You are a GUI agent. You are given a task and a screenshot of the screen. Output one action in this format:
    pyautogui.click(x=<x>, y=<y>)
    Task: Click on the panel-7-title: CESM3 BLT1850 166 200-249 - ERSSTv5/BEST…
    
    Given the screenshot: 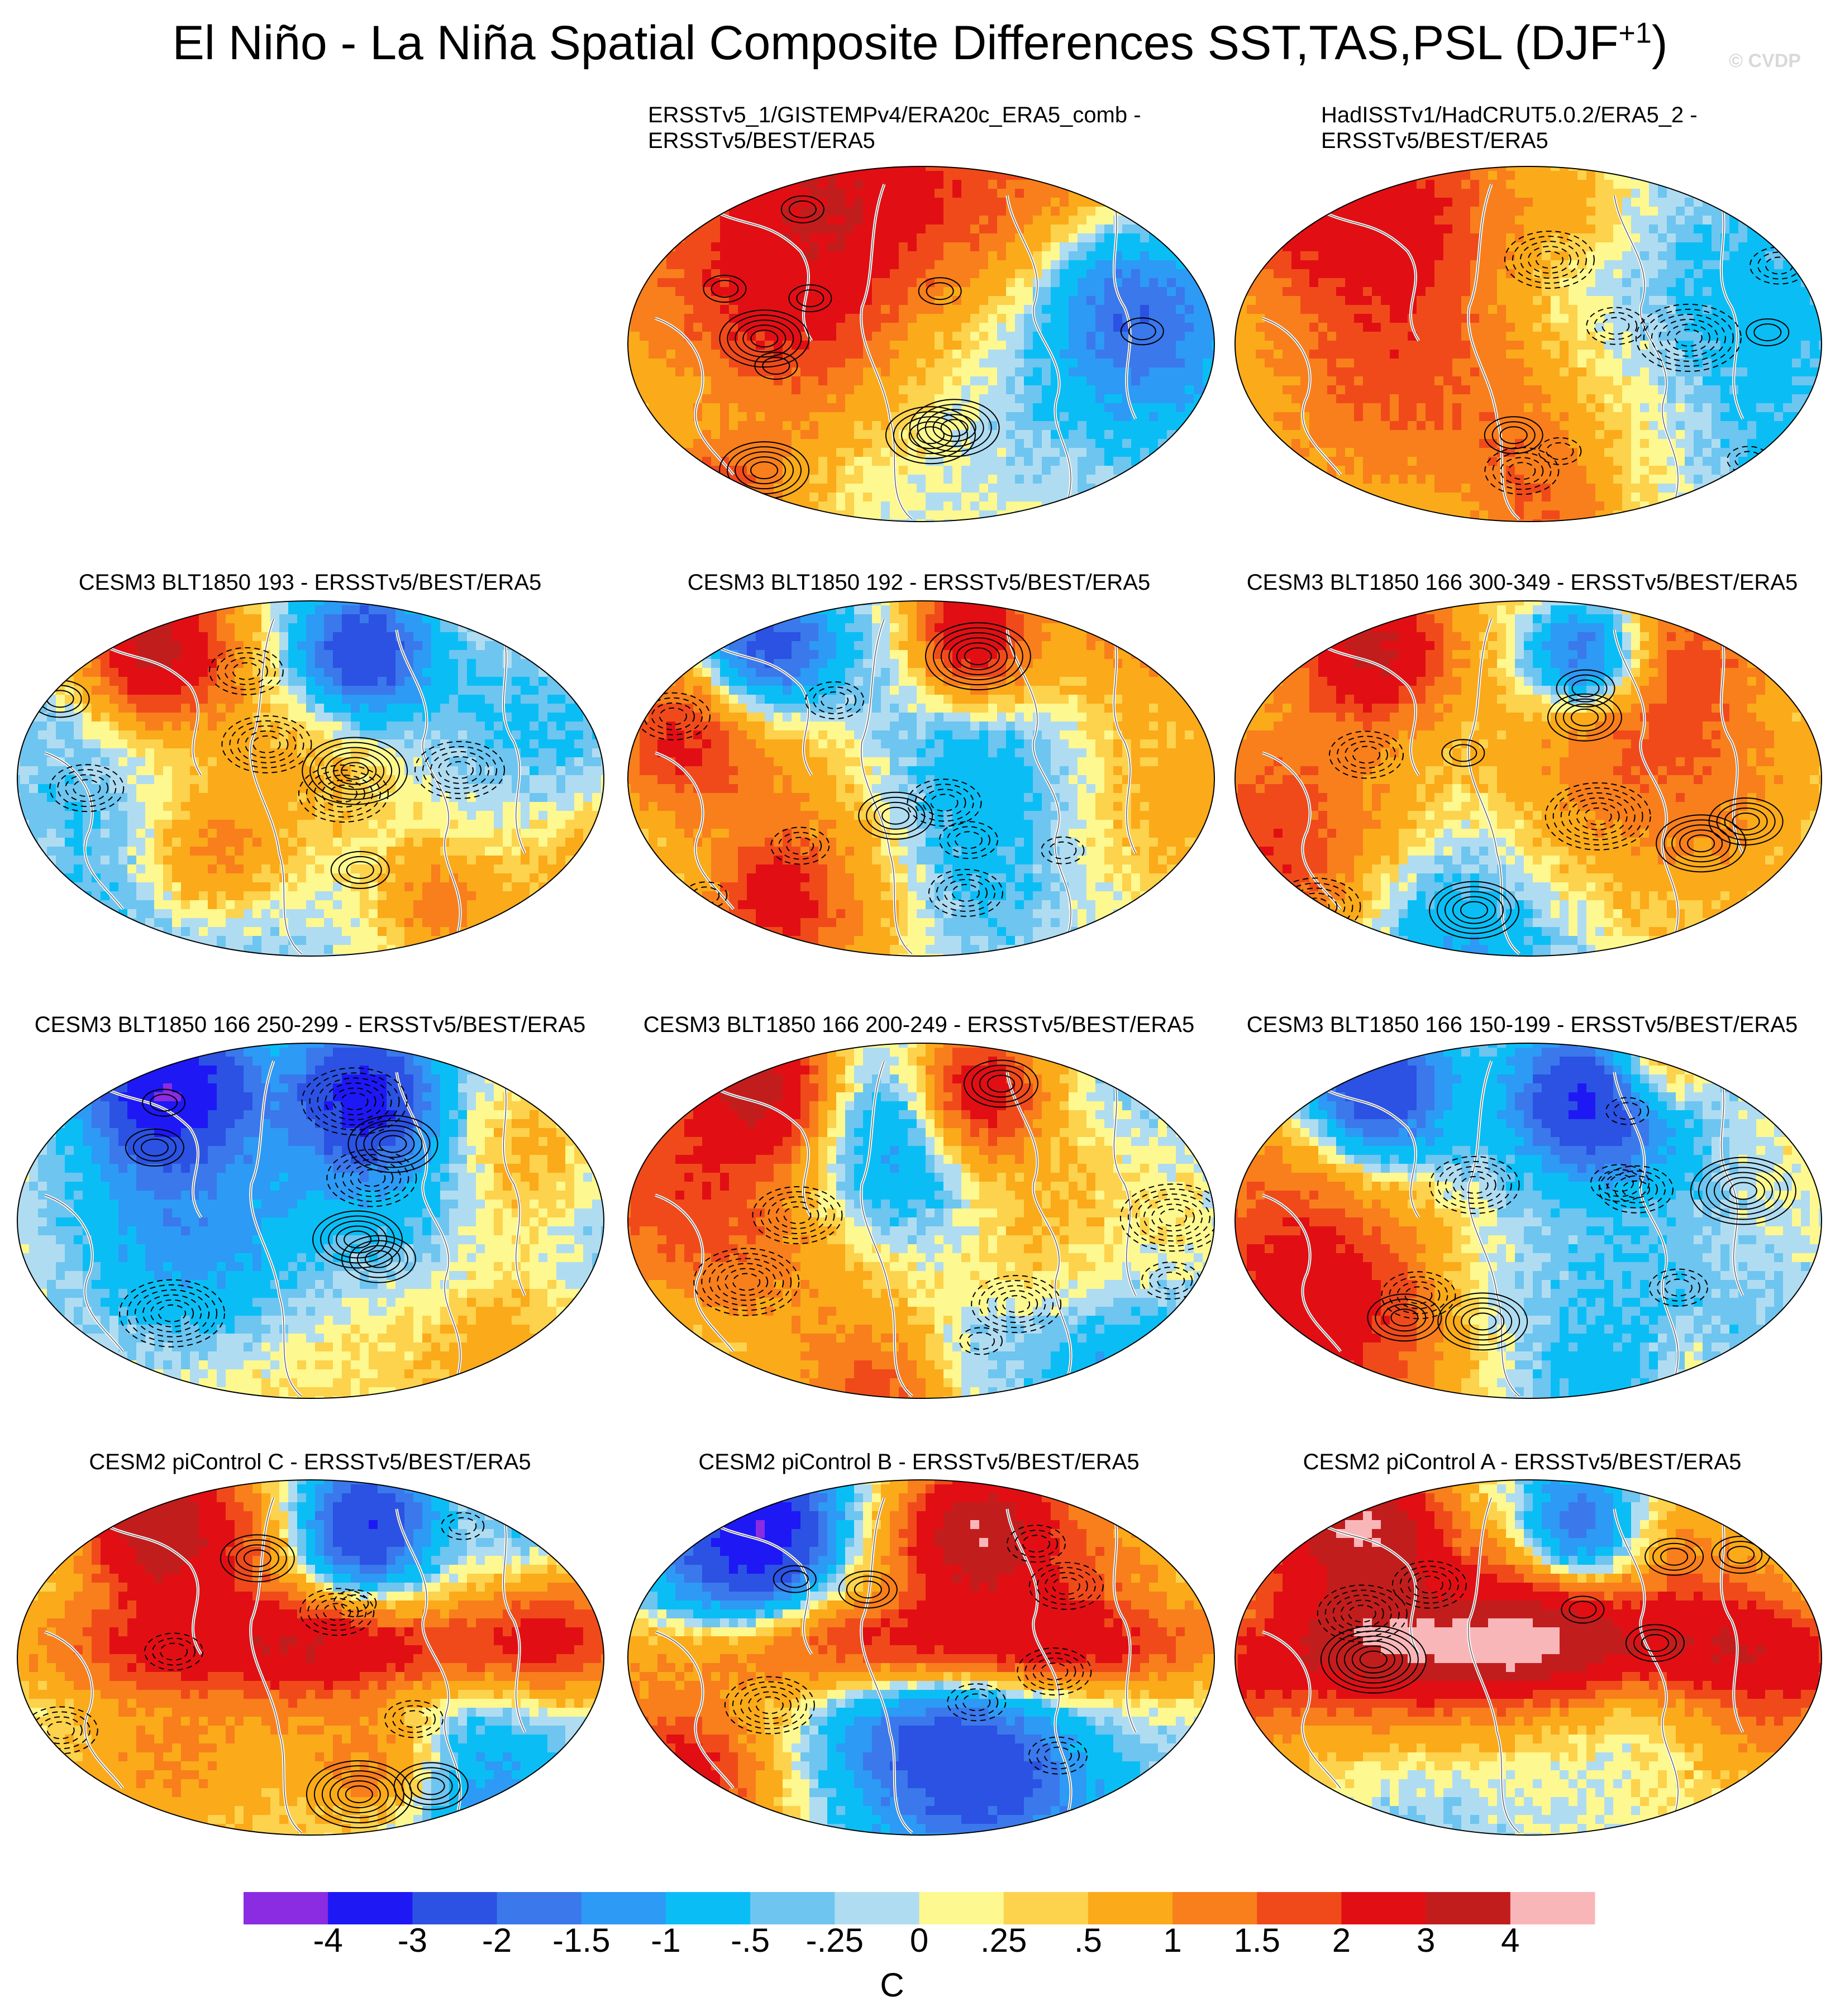 What is the action you would take?
    pyautogui.click(x=919, y=1025)
    